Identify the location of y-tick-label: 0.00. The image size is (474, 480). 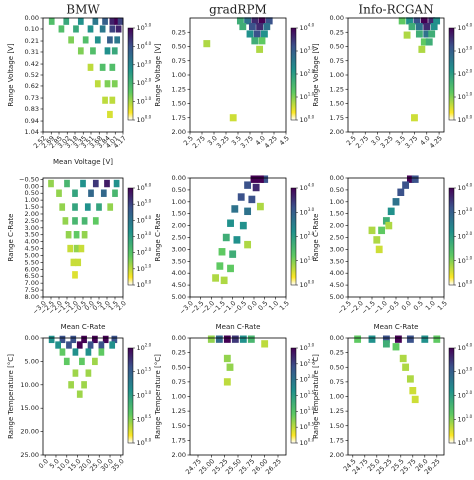
(32, 338).